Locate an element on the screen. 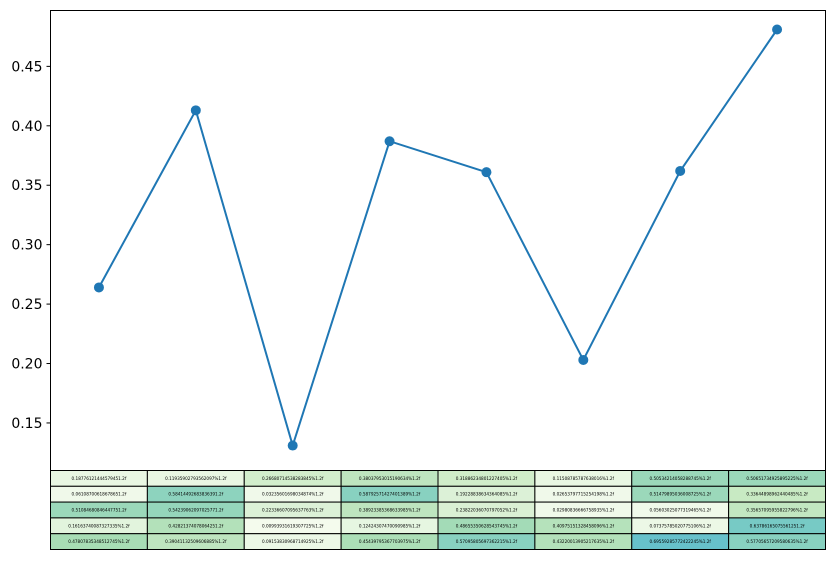 The width and height of the screenshot is (835, 565). table-cell-text: 0.22336607095637763%1.2f is located at coordinates (293, 510).